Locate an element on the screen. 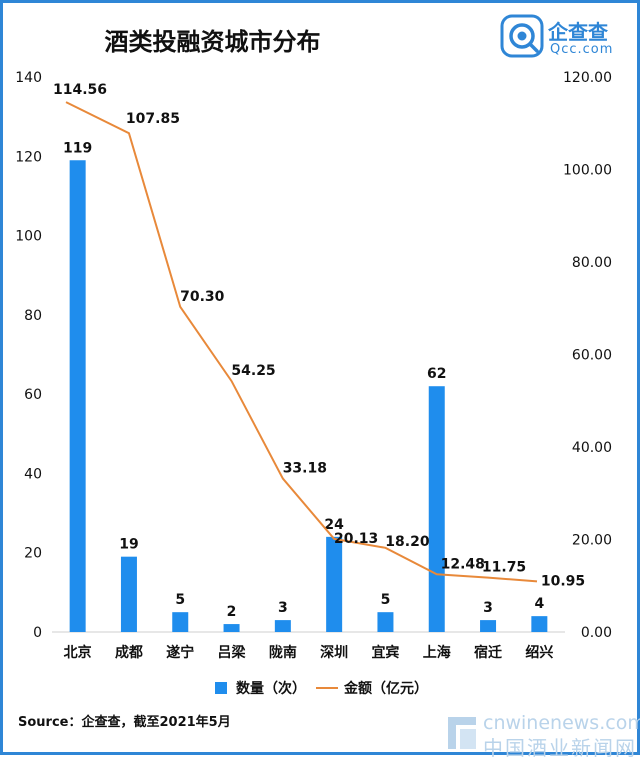 Image resolution: width=640 pixels, height=761 pixels. qcc-logo: 企查查 Qcc.com is located at coordinates (565, 38).